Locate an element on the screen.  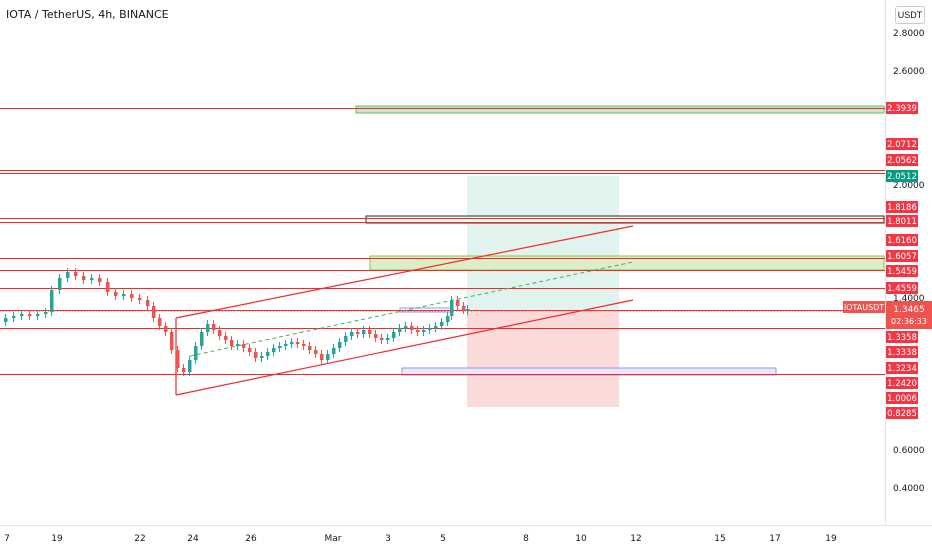
time-axis-label: 3 is located at coordinates (388, 539).